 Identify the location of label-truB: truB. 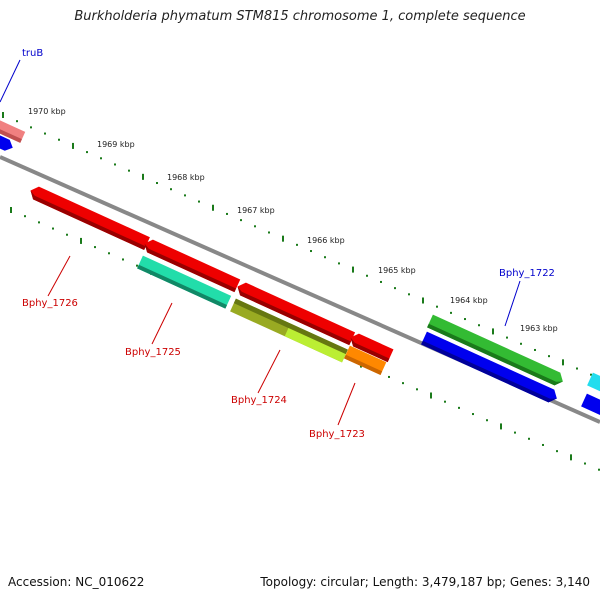
(32, 53).